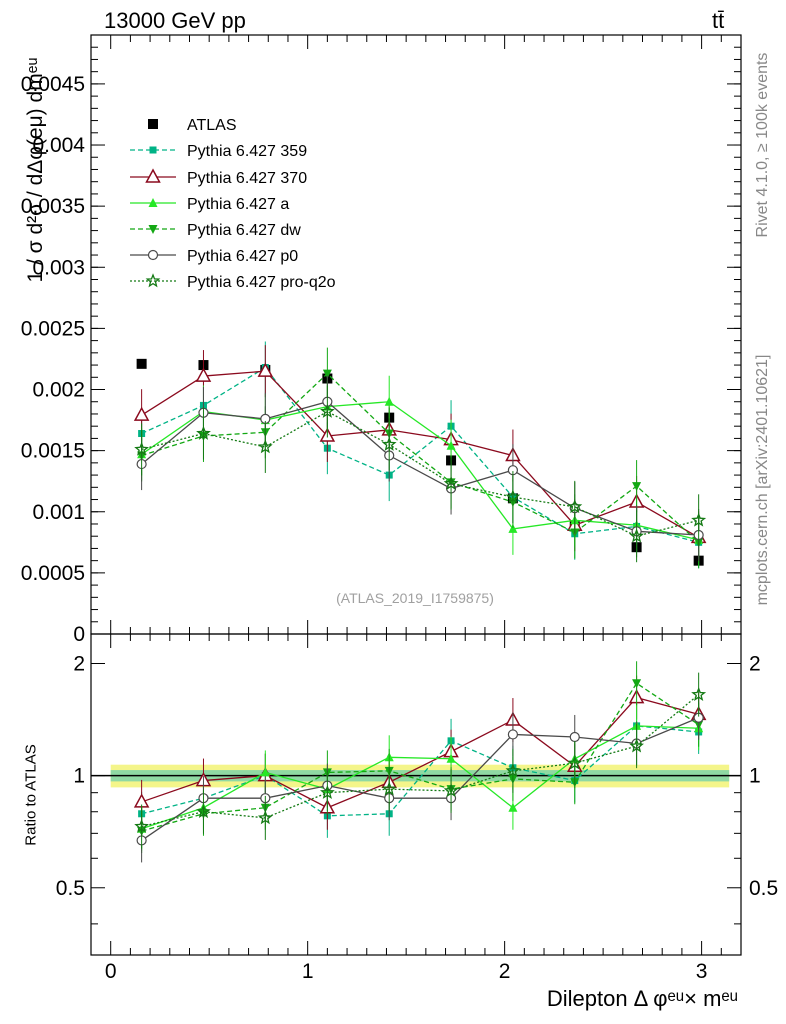 The width and height of the screenshot is (786, 1024). Describe the element at coordinates (58, 512) in the screenshot. I see `y-tick-label: 0.001` at that location.